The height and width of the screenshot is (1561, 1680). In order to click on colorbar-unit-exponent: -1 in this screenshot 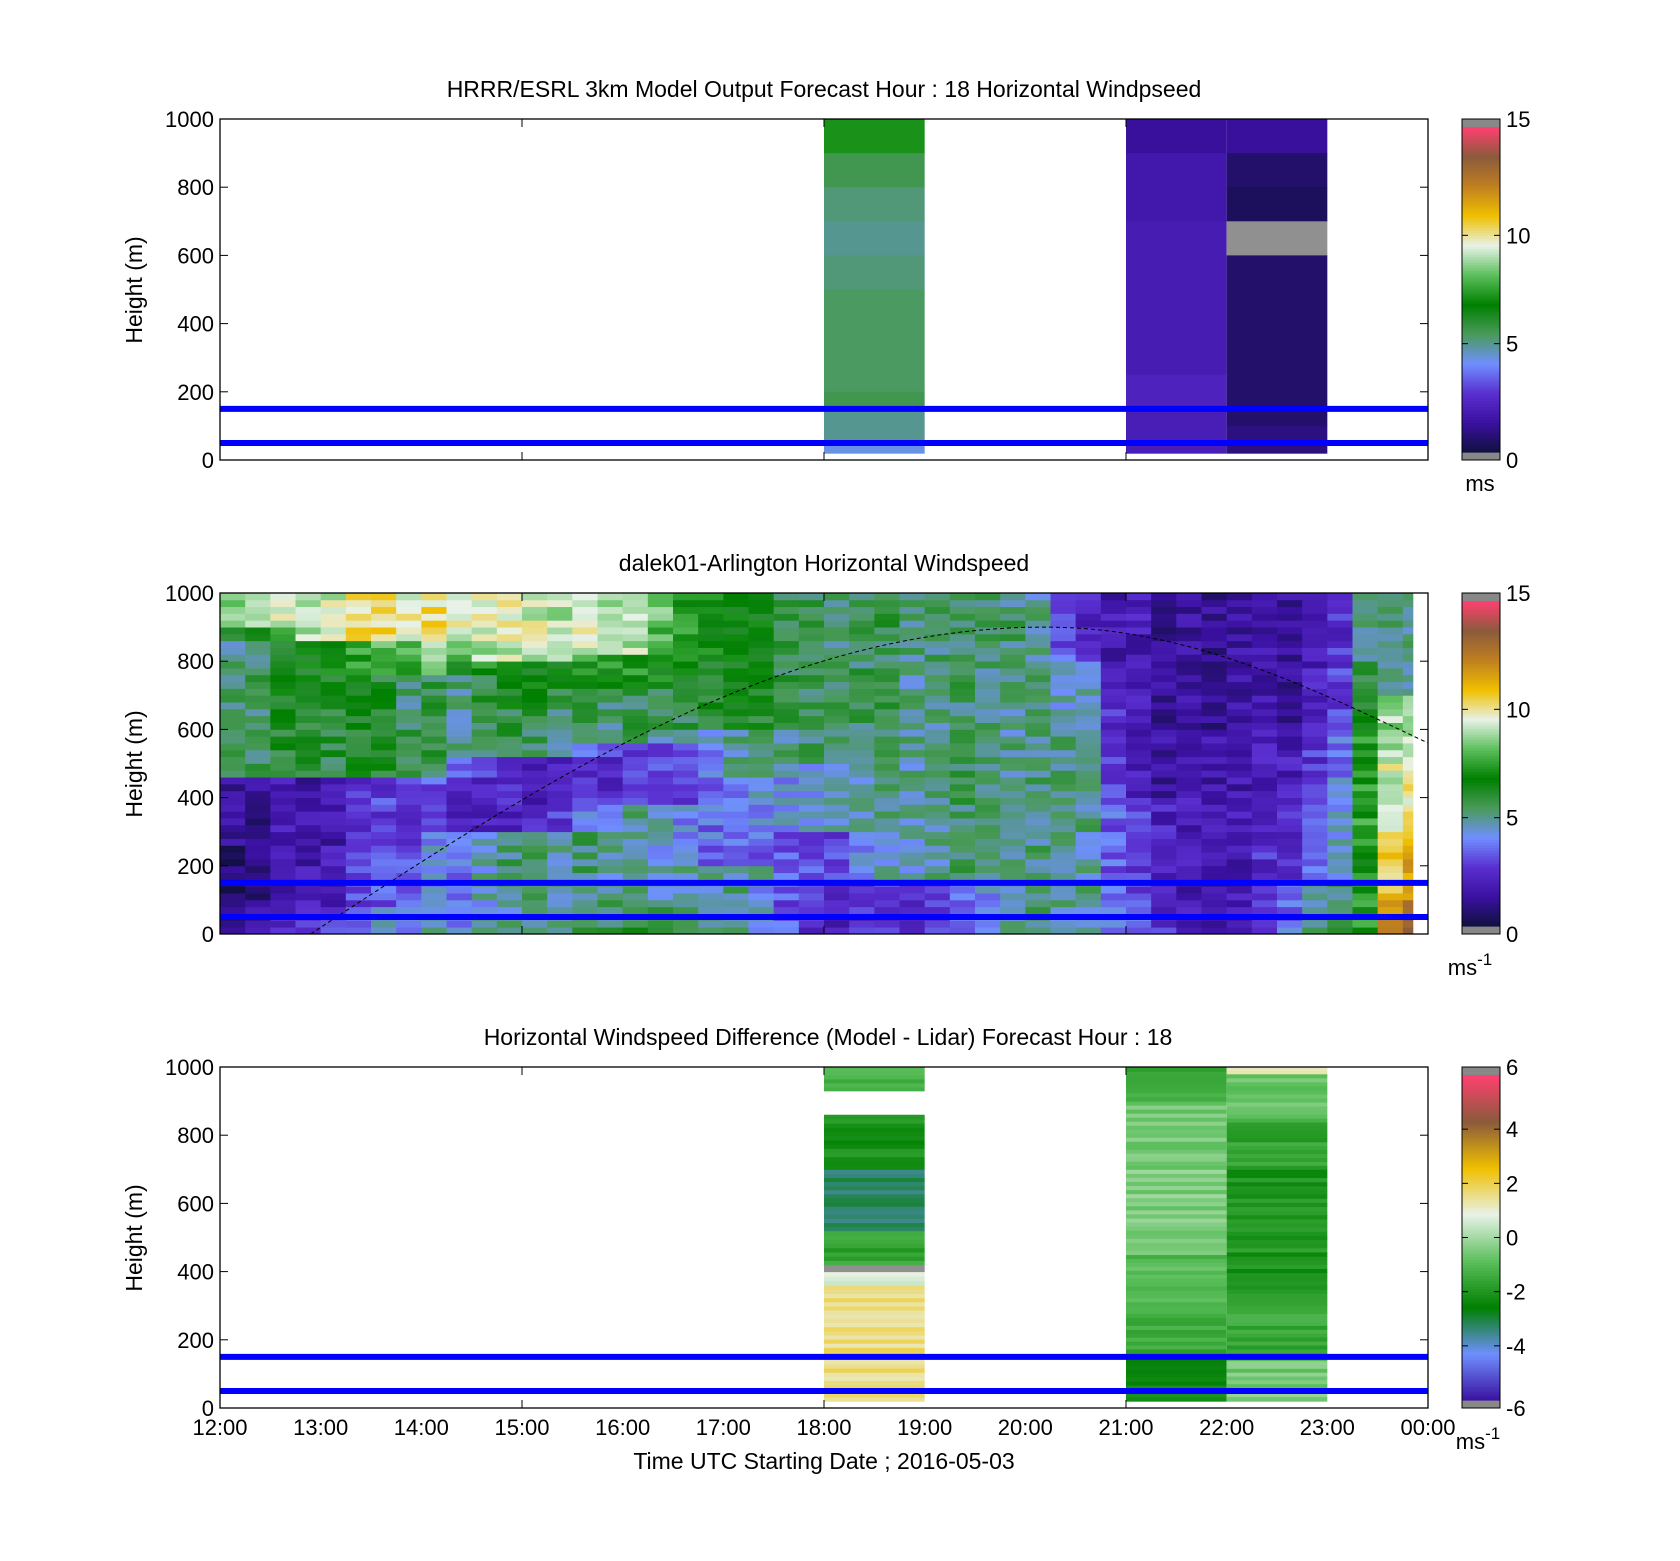, I will do `click(1492, 1433)`.